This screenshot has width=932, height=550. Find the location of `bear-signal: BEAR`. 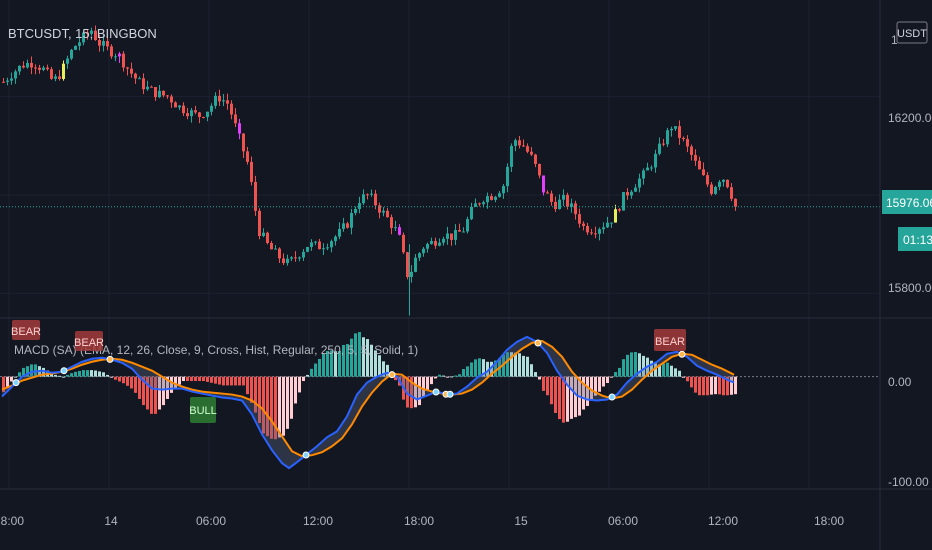

bear-signal: BEAR is located at coordinates (670, 340).